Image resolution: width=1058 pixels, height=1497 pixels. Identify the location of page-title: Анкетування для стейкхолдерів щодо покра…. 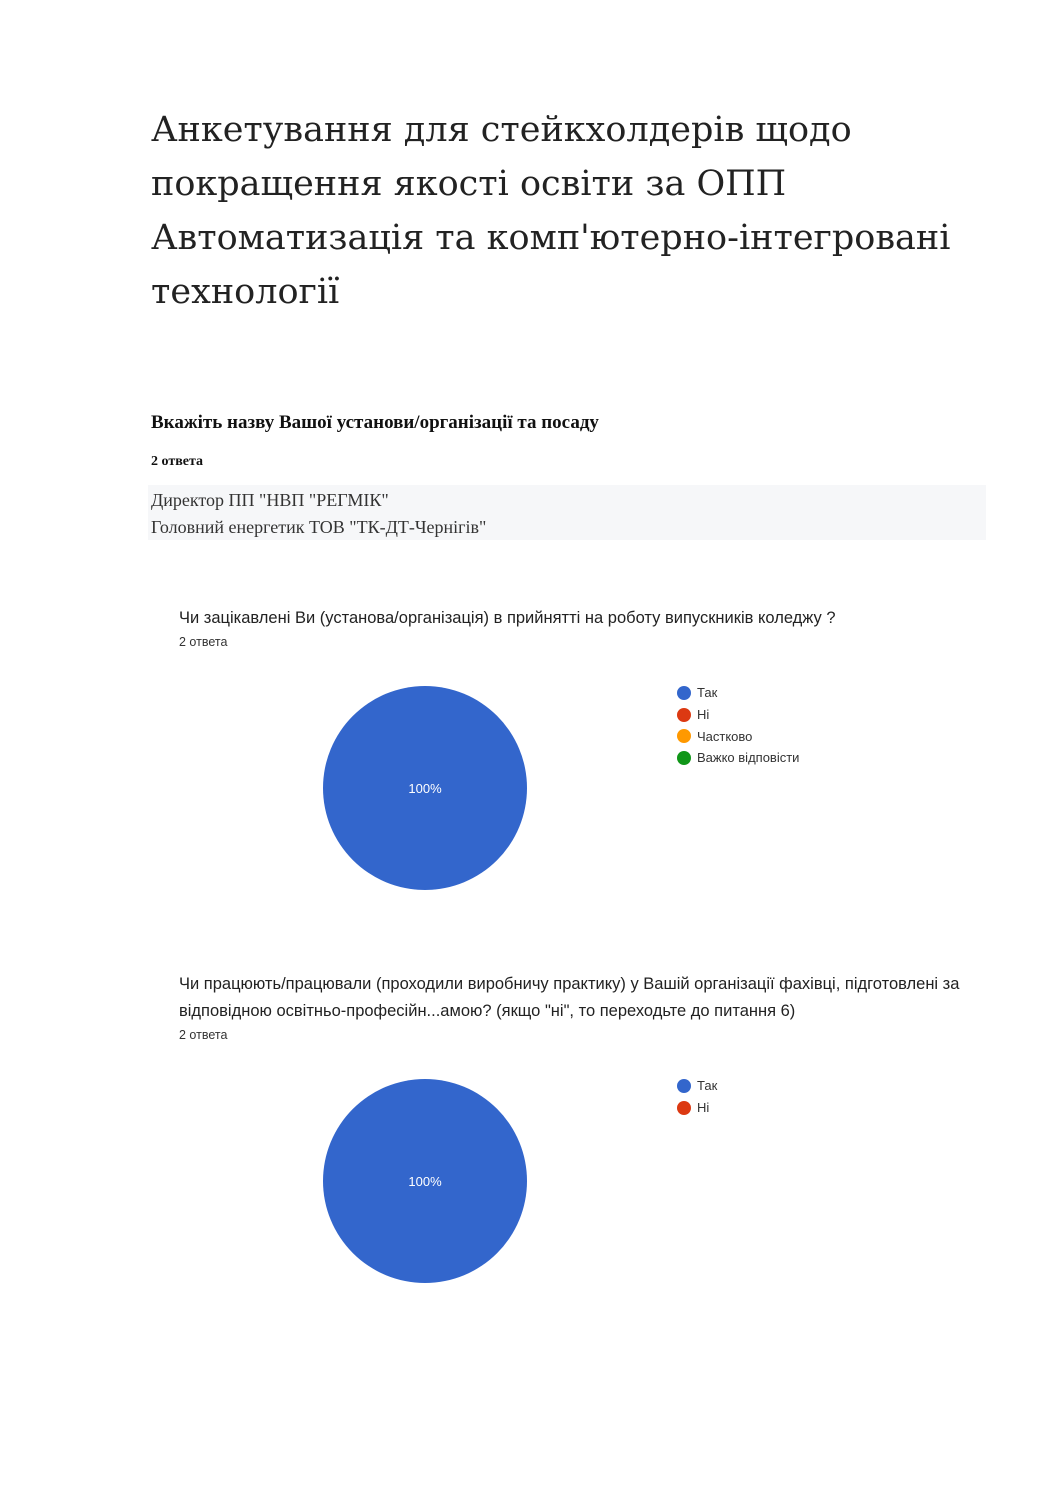
(551, 211).